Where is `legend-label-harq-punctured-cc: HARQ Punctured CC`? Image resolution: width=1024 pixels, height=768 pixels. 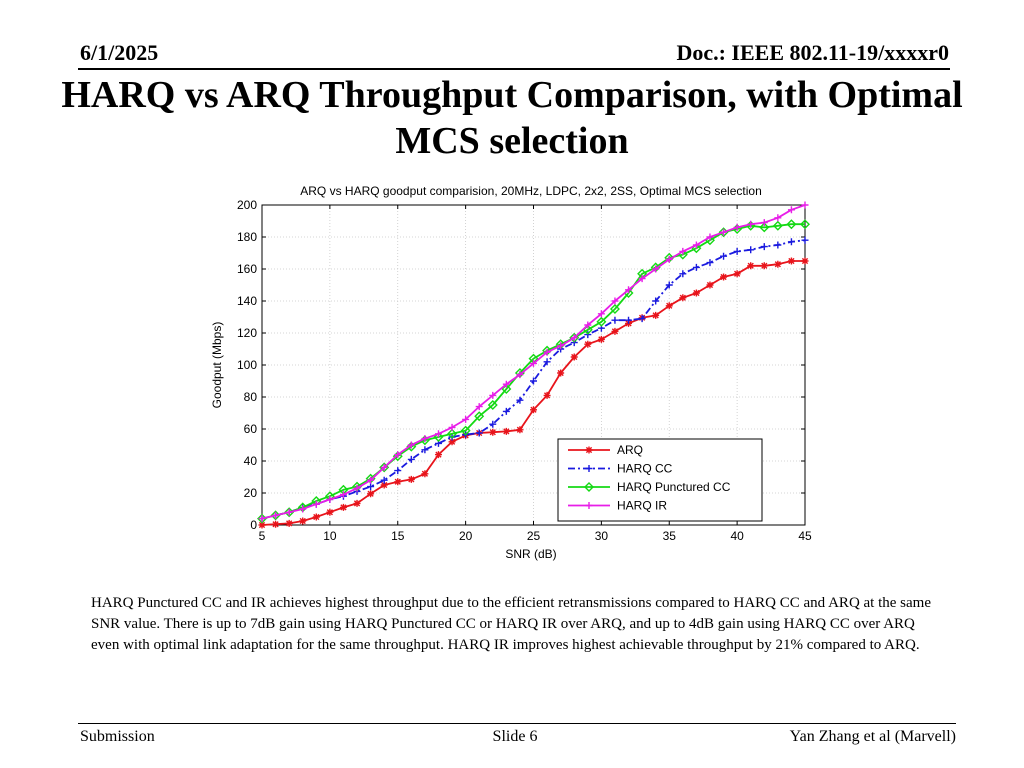 legend-label-harq-punctured-cc: HARQ Punctured CC is located at coordinates (674, 487).